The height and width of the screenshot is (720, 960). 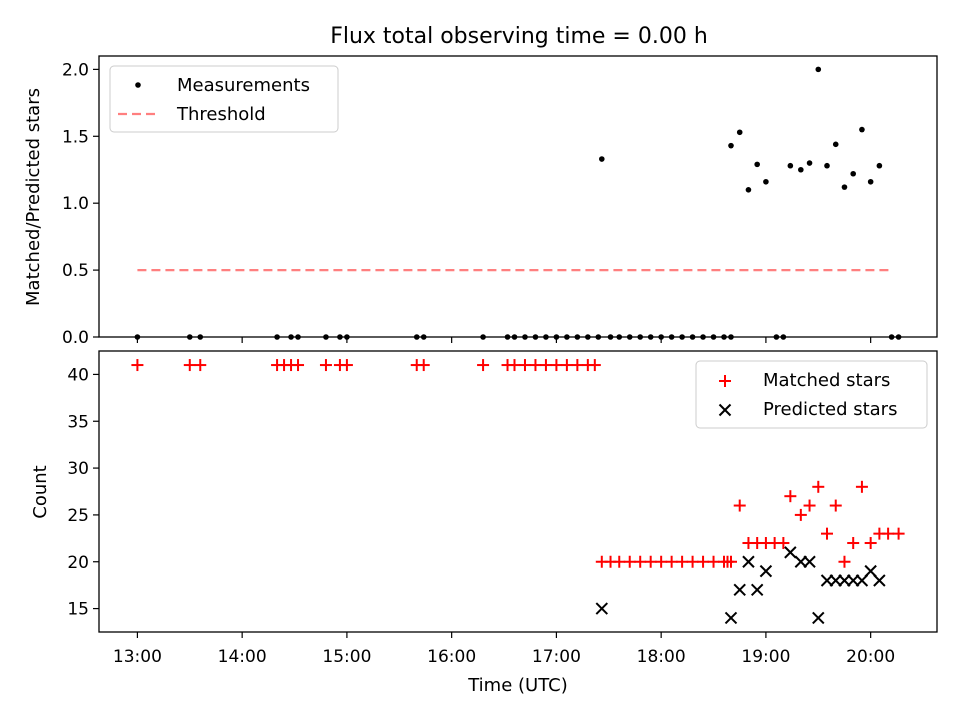 I want to click on bottom-y-tick-label: 30, so click(x=78, y=469).